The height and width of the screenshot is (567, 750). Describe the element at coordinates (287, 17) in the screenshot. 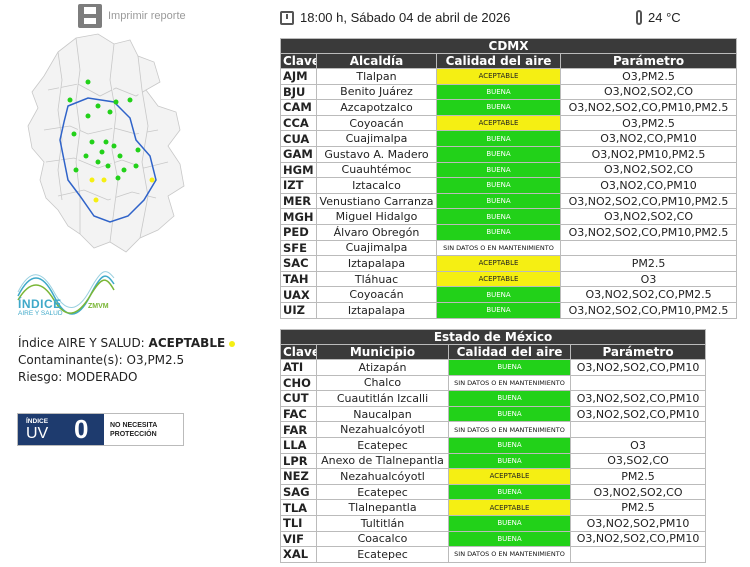

I see `clock-icon` at that location.